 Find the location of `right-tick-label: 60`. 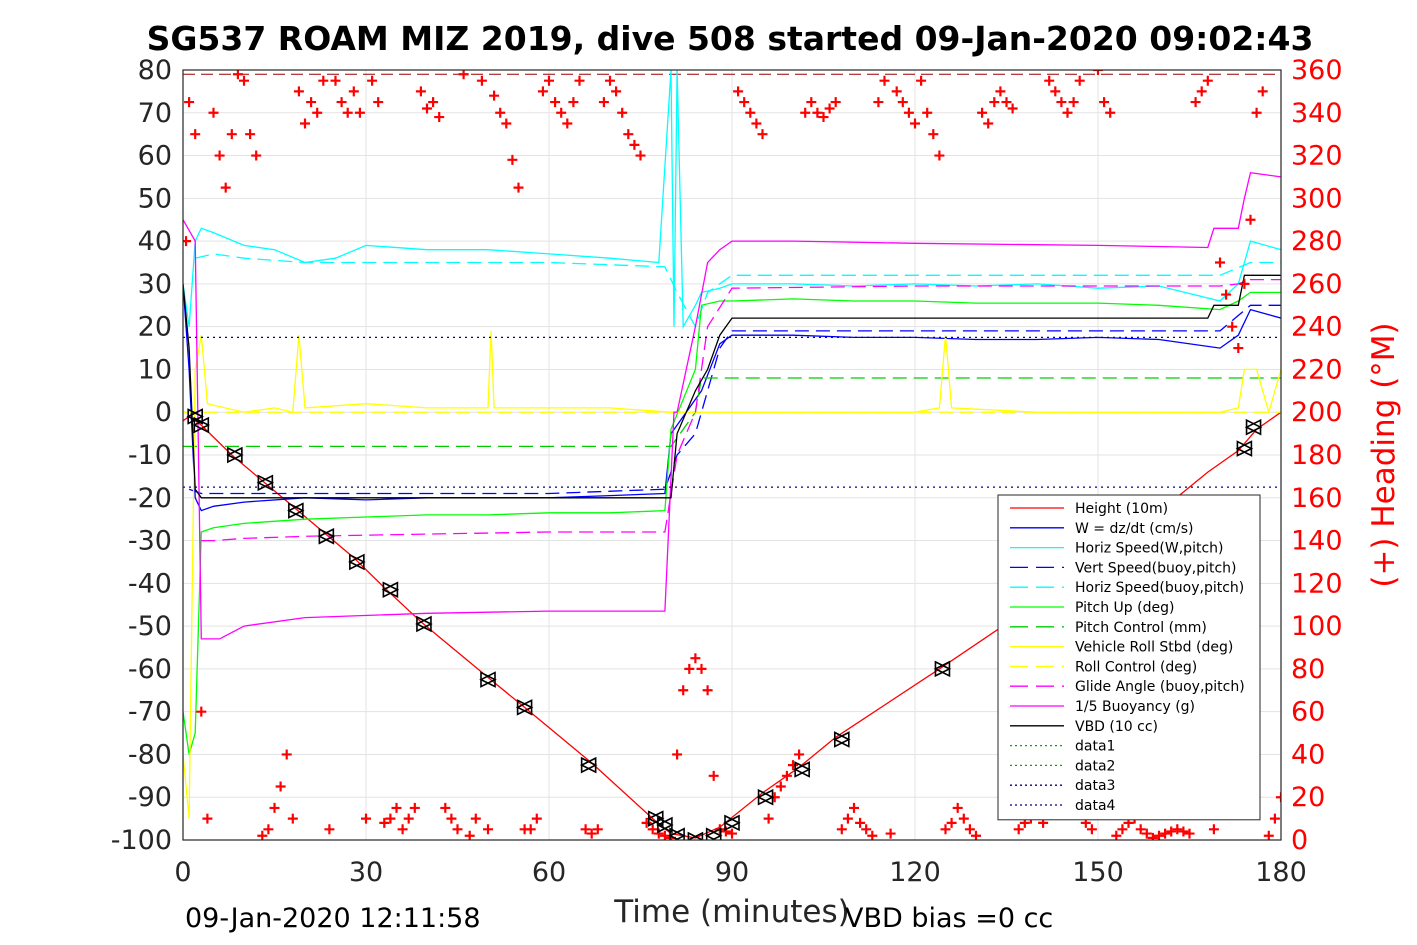

right-tick-label: 60 is located at coordinates (1308, 712).